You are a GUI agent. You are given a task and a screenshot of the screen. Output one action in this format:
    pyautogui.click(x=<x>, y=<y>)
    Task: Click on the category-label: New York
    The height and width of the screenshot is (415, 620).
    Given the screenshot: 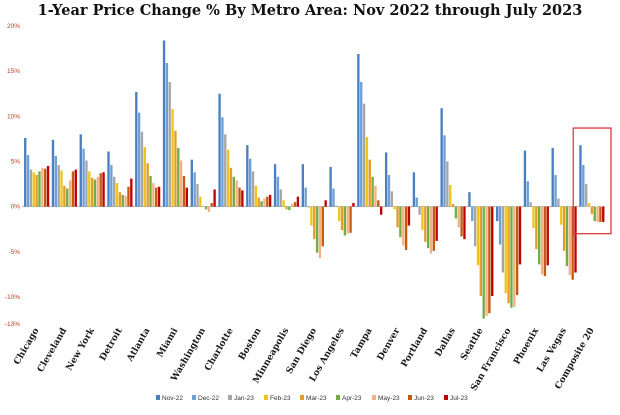 What is the action you would take?
    pyautogui.click(x=81, y=349)
    